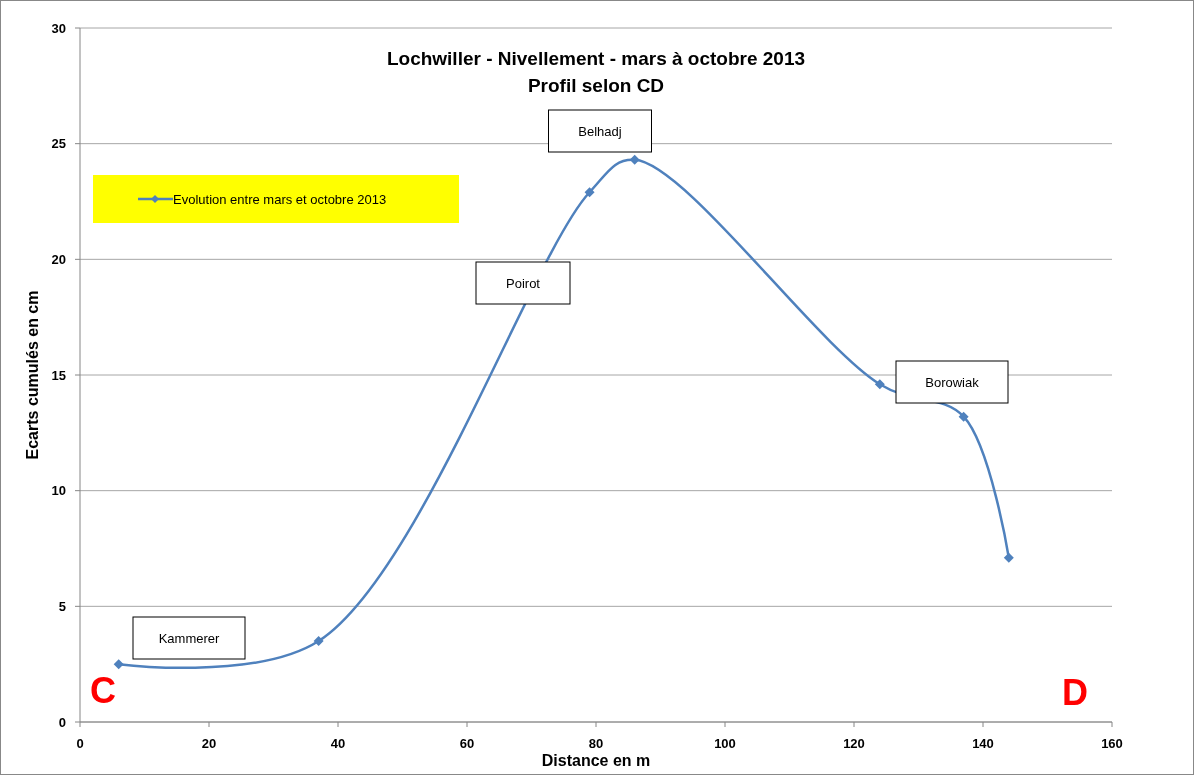  Describe the element at coordinates (523, 283) in the screenshot. I see `annotation: Poirot` at that location.